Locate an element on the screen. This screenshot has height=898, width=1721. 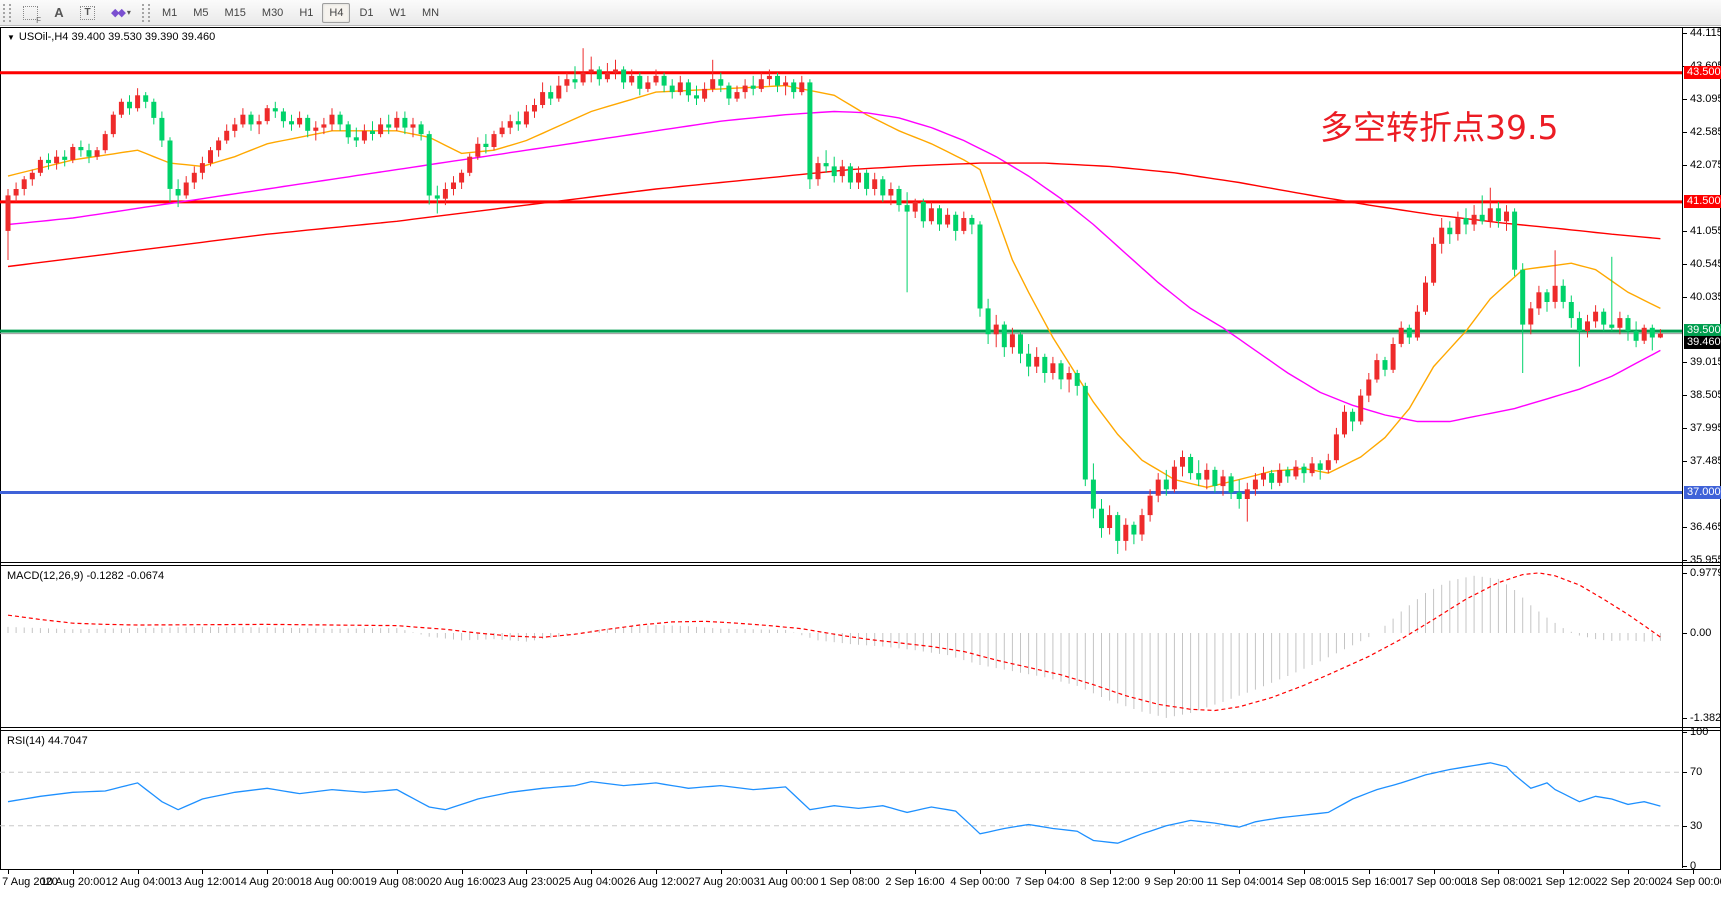
level-price-tag-37.000: 37.000 is located at coordinates (1702, 492).